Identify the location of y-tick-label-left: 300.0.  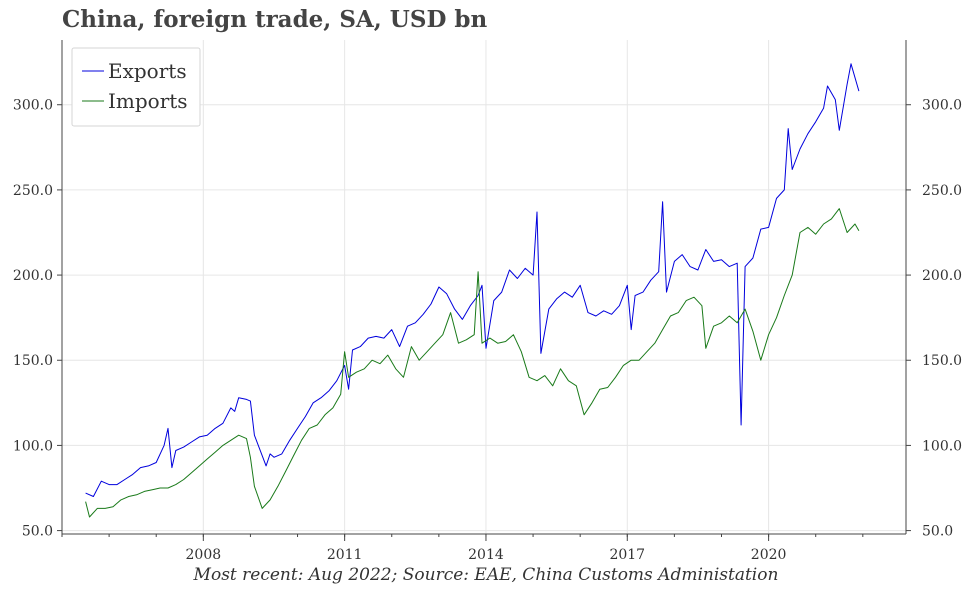
(33, 106).